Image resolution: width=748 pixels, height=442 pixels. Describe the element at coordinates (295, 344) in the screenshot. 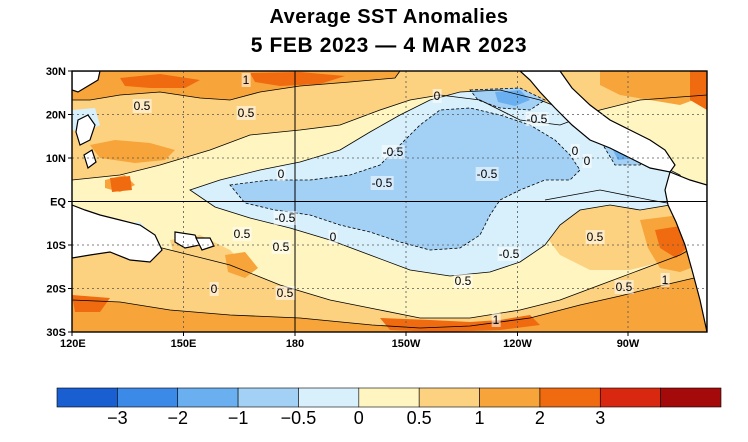

I see `lon-label: 180` at that location.